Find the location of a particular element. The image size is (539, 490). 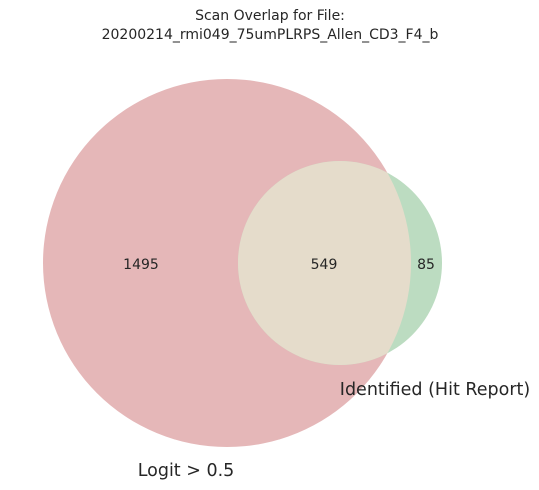

set-label-logit: Logit > 0.5 is located at coordinates (186, 471).